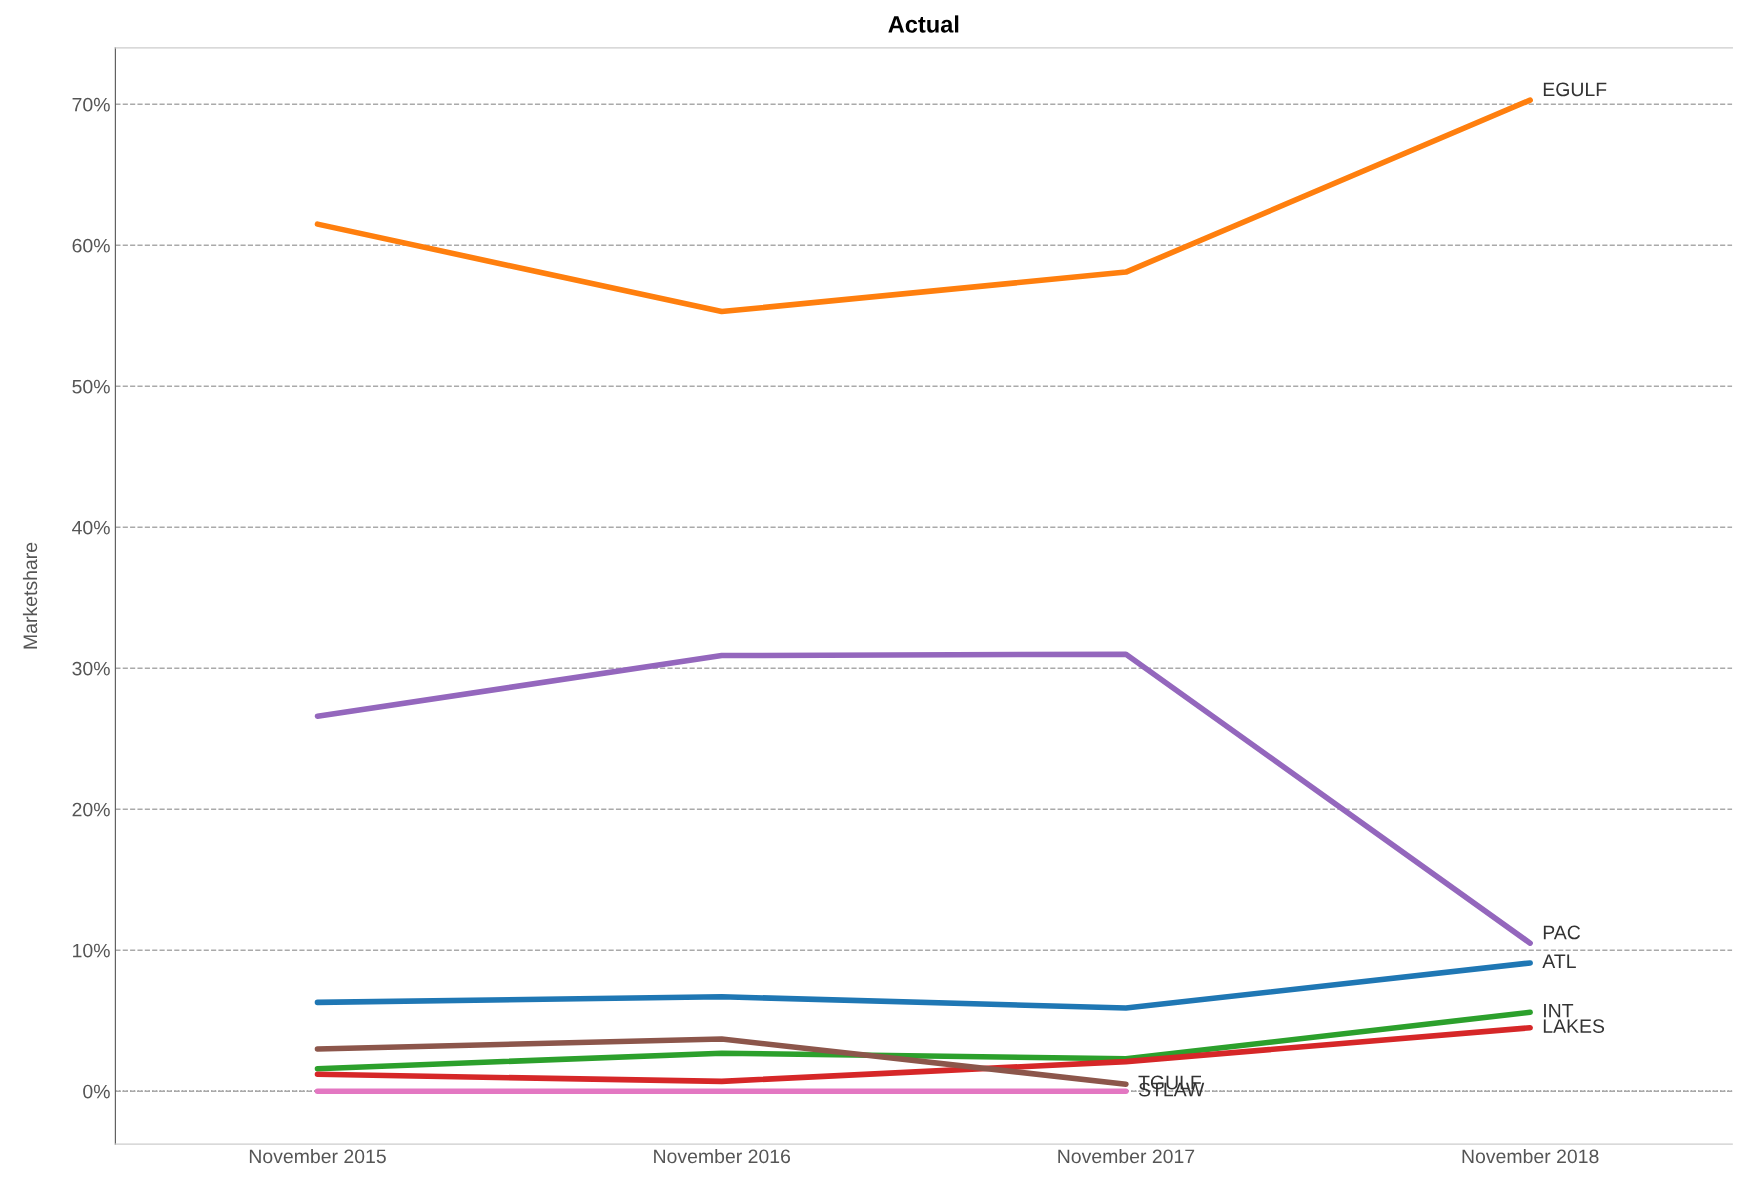 This screenshot has height=1198, width=1748. I want to click on y-tick-label: 0%, so click(96, 1091).